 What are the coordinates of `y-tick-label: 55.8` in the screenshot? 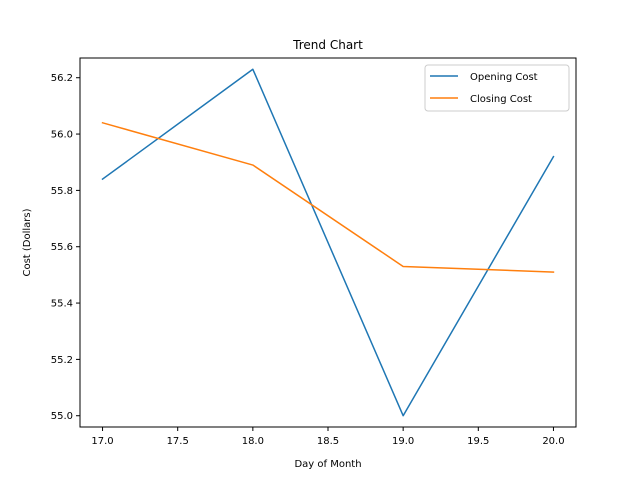 It's located at (62, 191).